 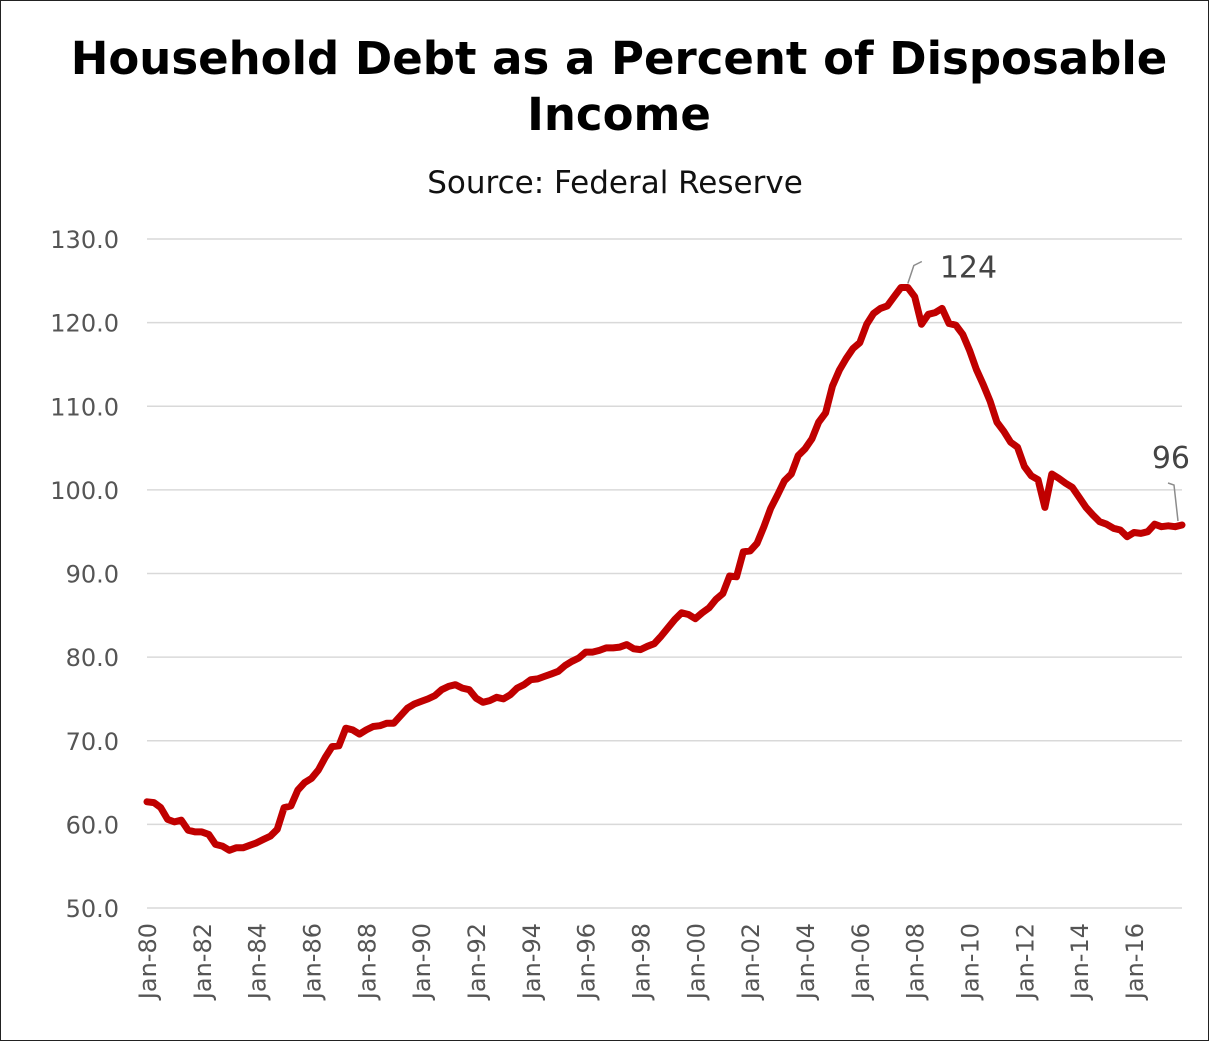 What do you see at coordinates (92, 658) in the screenshot?
I see `y-tick-label: 80.0` at bounding box center [92, 658].